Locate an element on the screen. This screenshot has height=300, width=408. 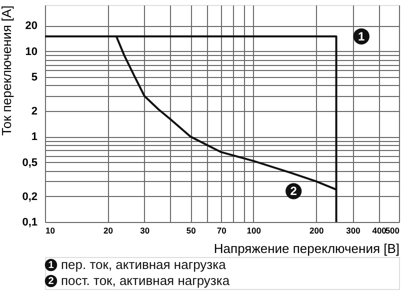
x-tick-label: 10 is located at coordinates (51, 231).